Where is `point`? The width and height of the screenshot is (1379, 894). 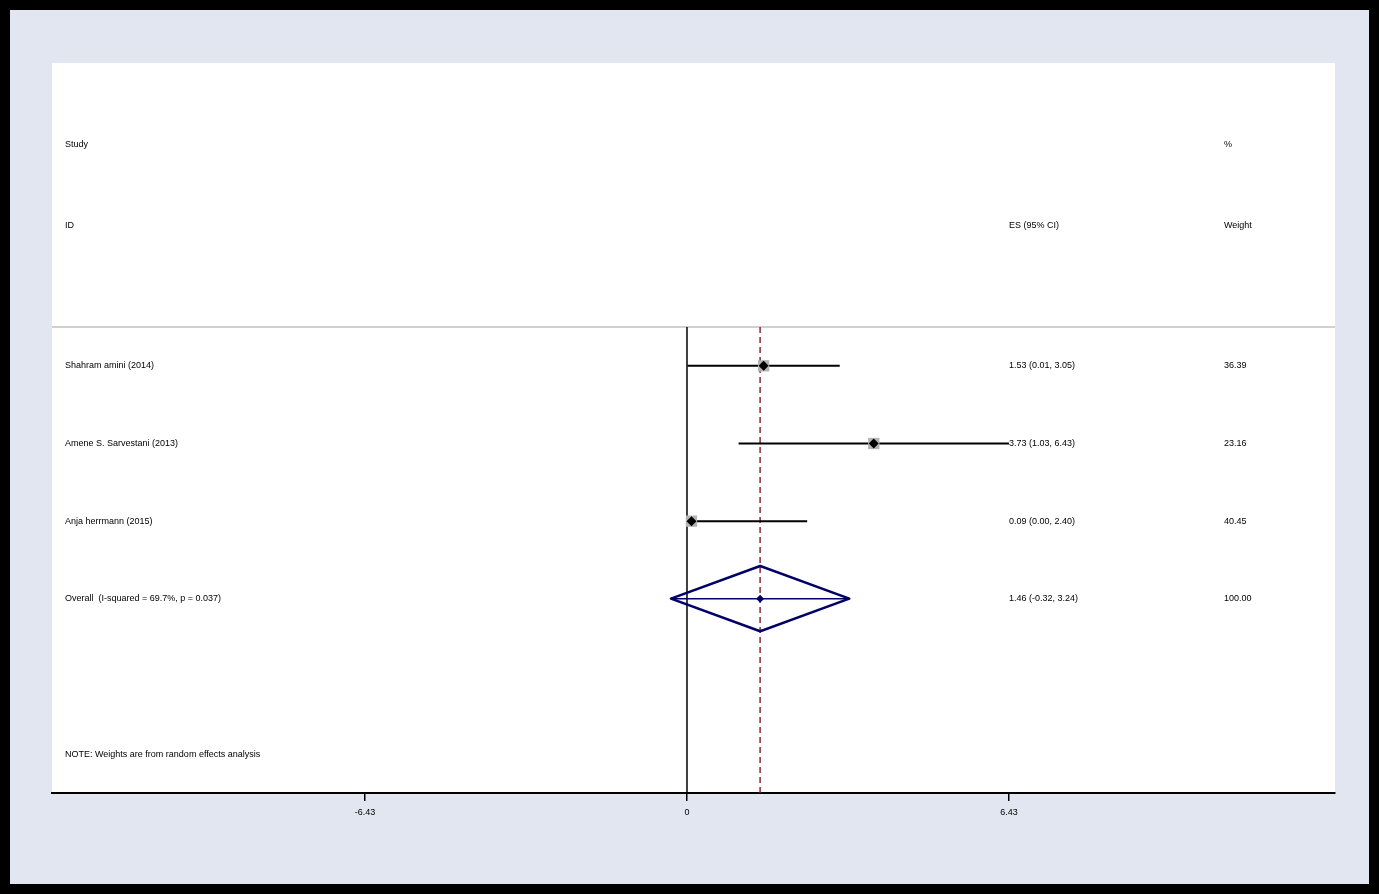 point is located at coordinates (760, 598).